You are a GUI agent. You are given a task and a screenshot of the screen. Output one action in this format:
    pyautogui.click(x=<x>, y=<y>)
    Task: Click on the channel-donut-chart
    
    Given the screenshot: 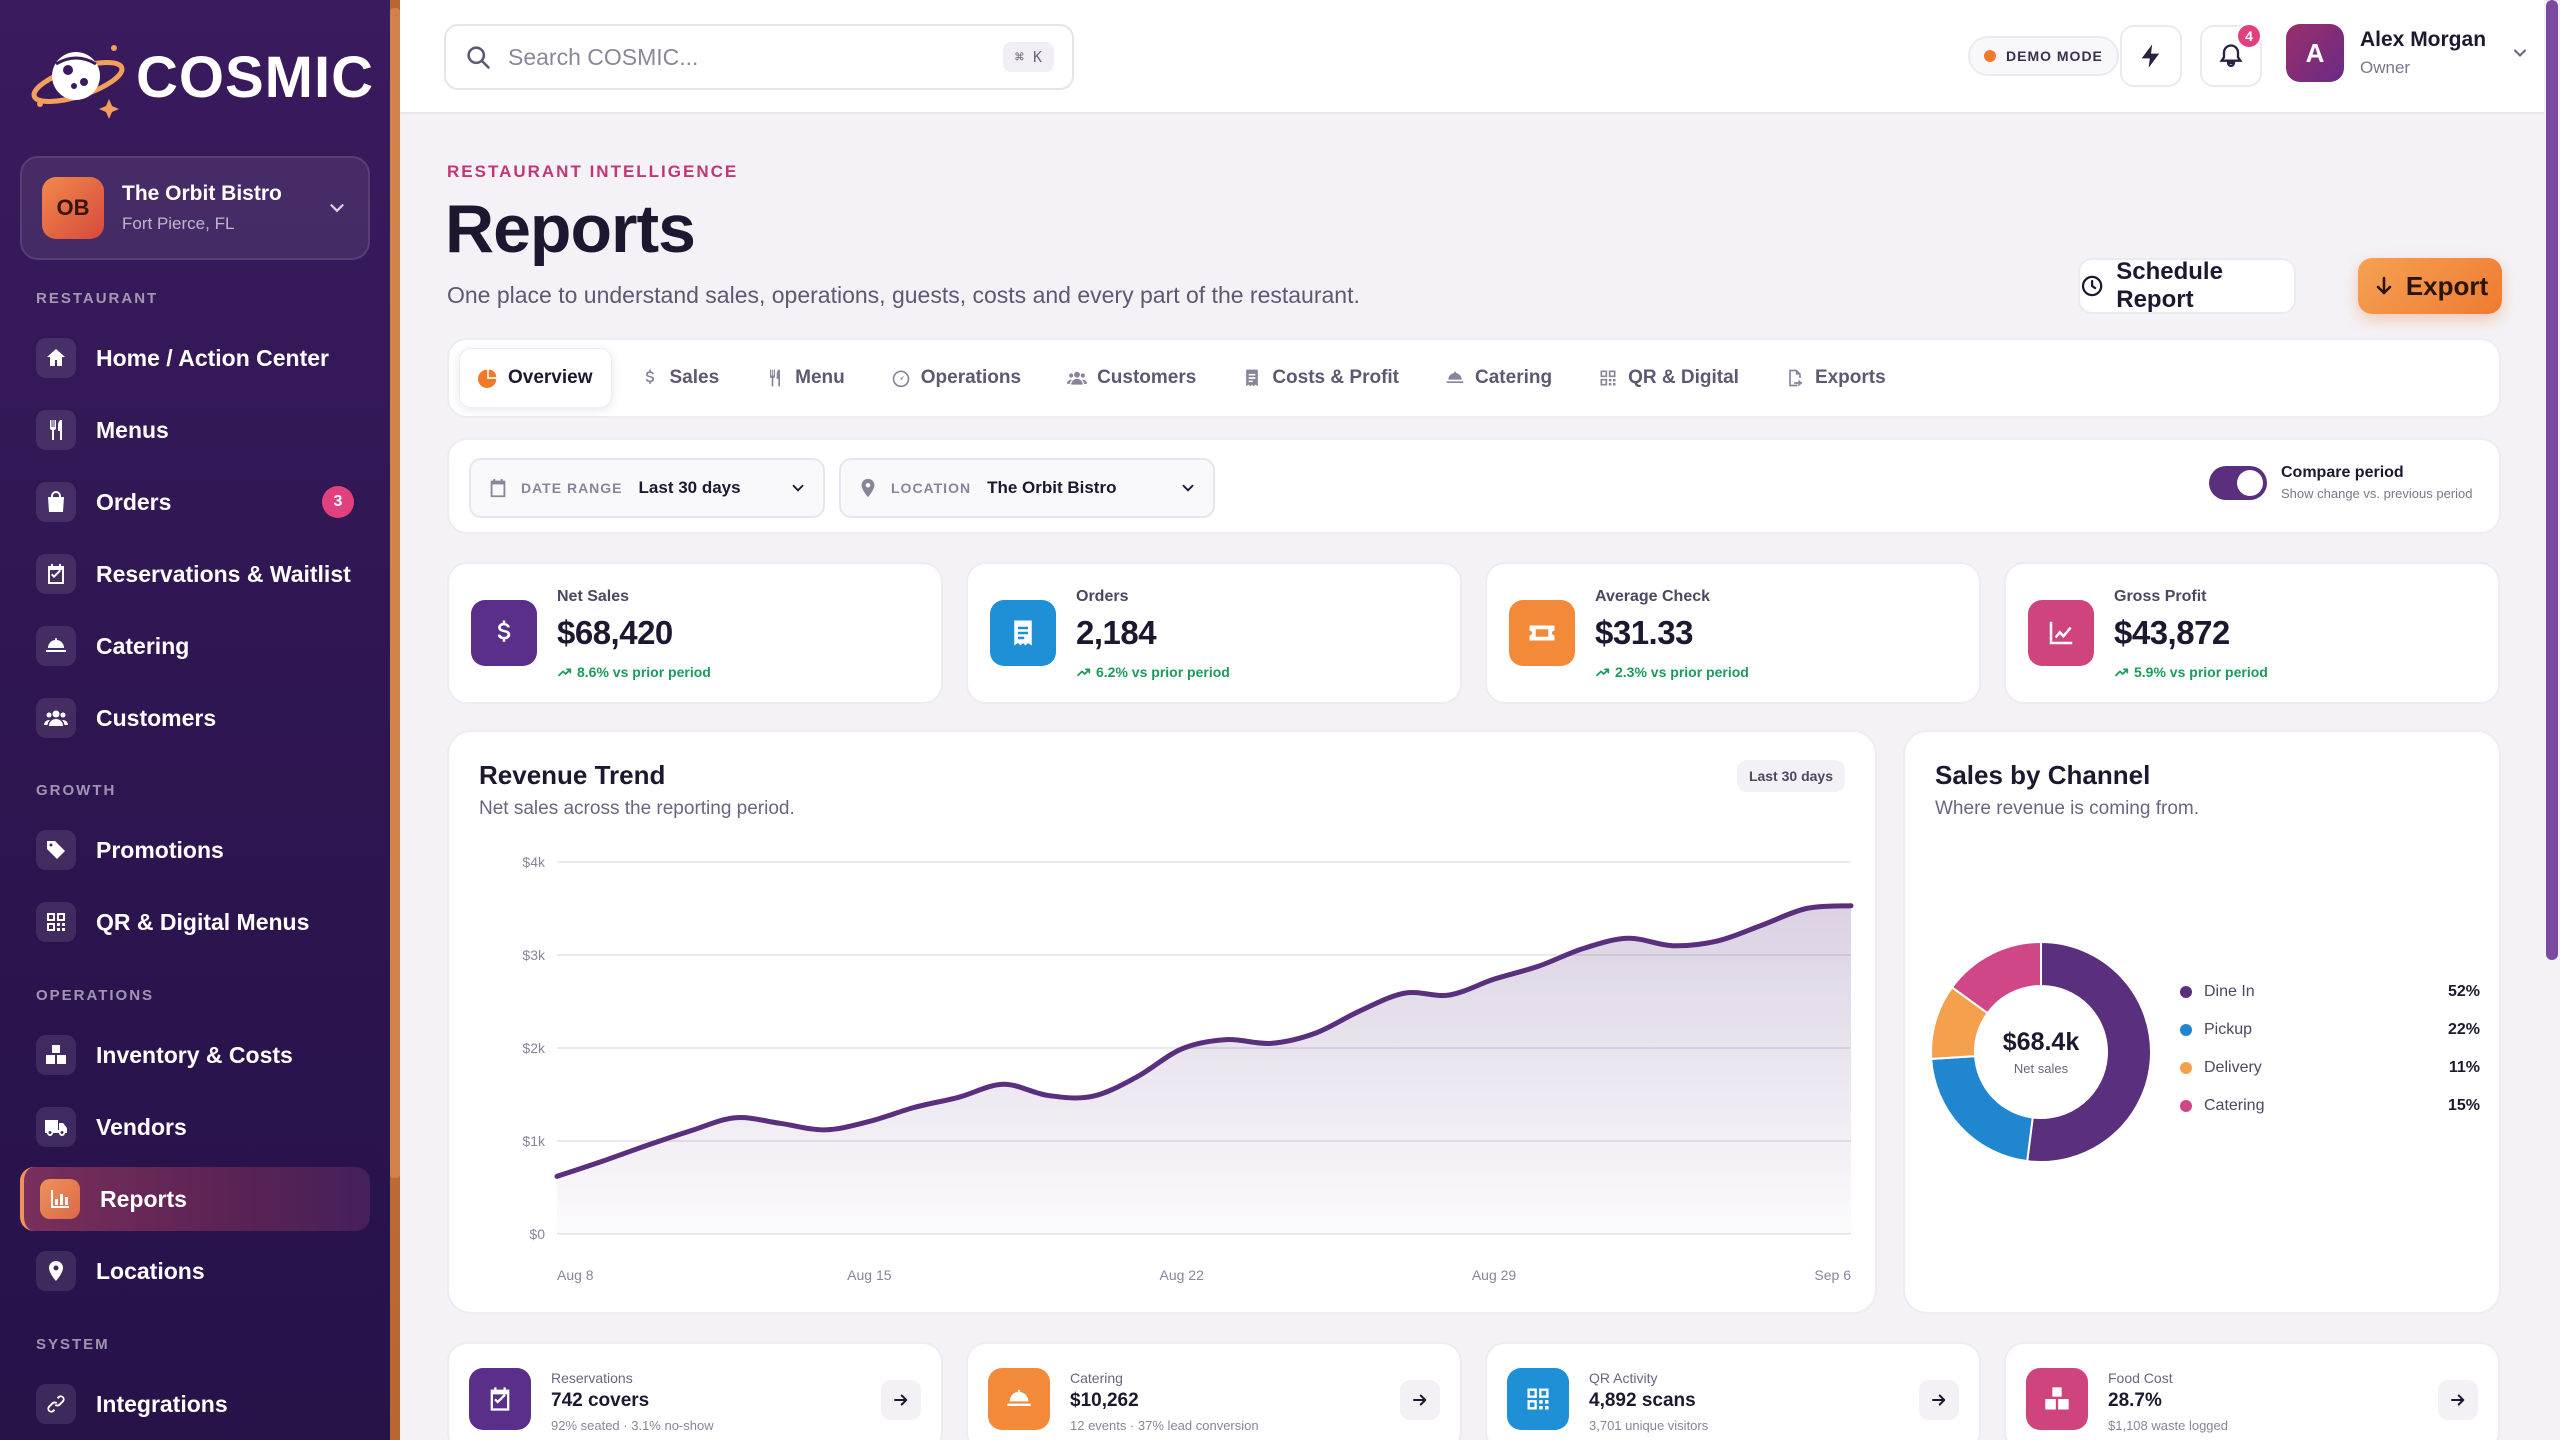 What is the action you would take?
    pyautogui.click(x=2059, y=1070)
    